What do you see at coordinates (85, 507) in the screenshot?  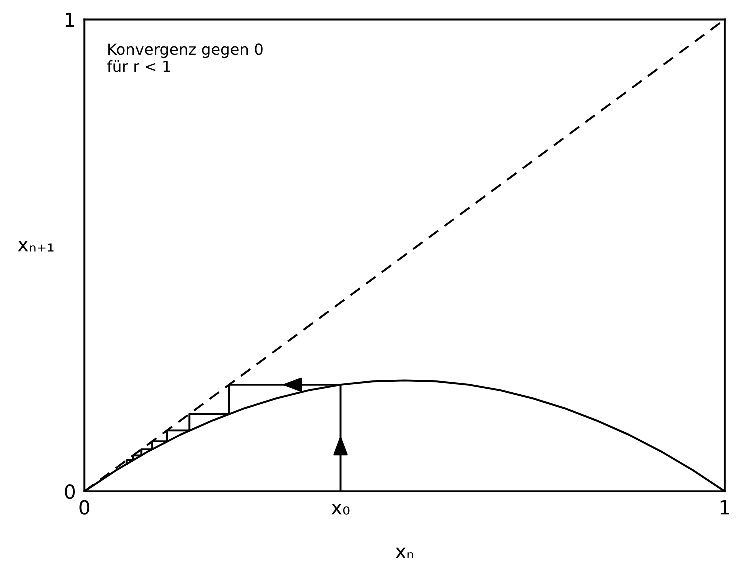 I see `x-tick-label: 0` at bounding box center [85, 507].